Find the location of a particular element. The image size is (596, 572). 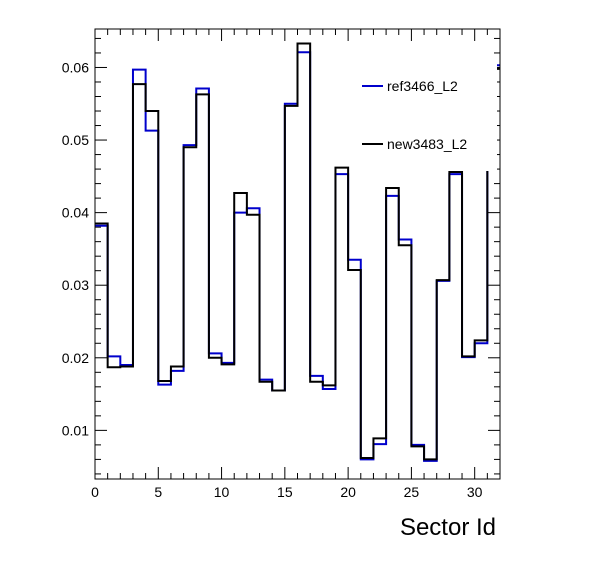

y-tick-label: 0.06 is located at coordinates (75, 67).